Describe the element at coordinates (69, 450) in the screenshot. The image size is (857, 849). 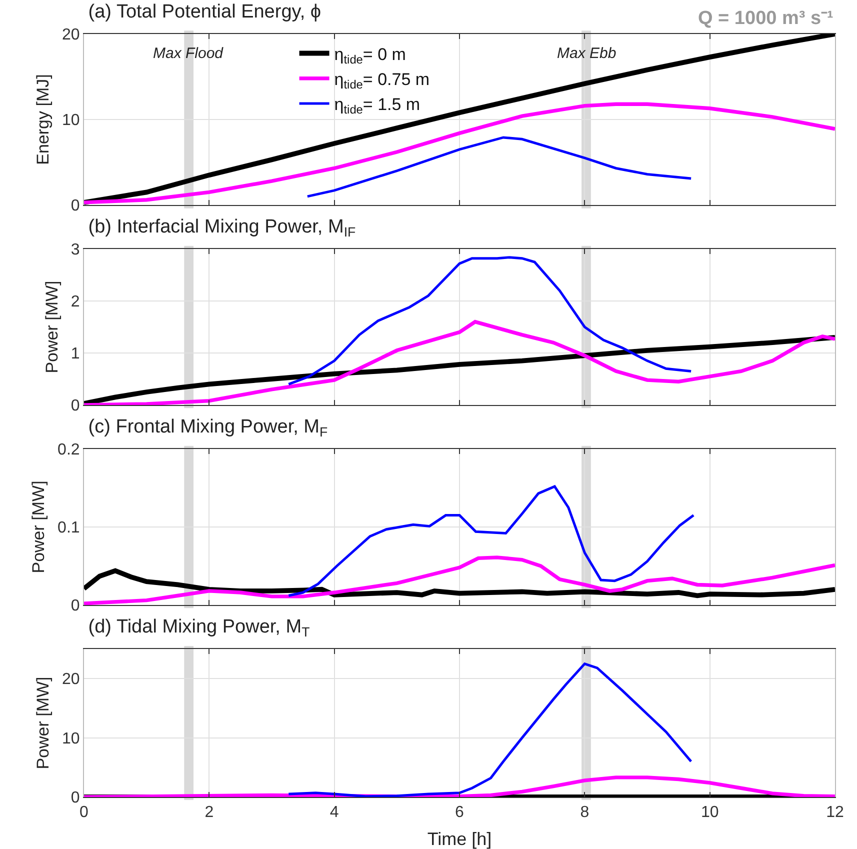
I see `y-tick-label: 0.2` at that location.